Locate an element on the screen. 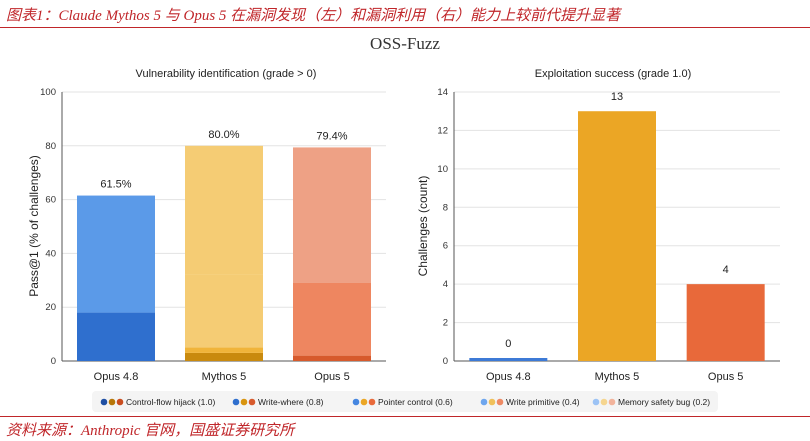  left-y-ticks: 0 20 40 60 80 100 is located at coordinates (48, 227).